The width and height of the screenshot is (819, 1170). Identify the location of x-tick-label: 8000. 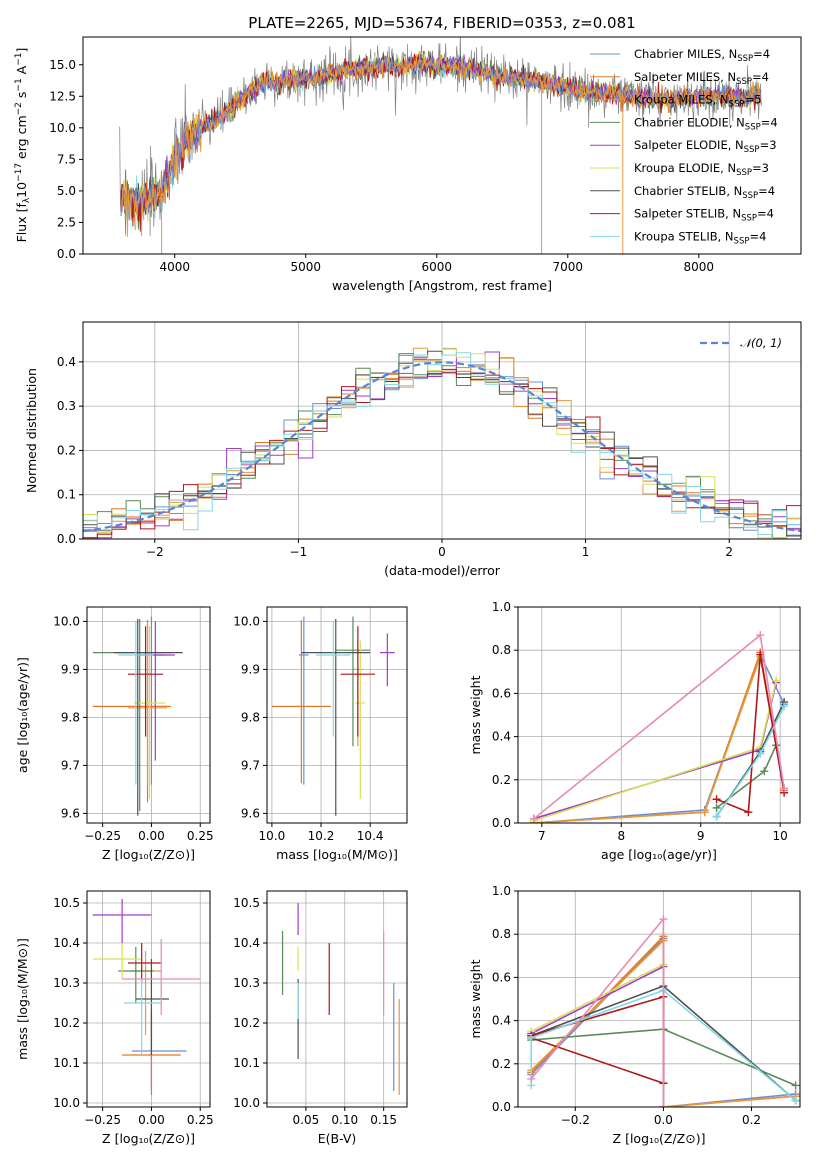
(699, 267).